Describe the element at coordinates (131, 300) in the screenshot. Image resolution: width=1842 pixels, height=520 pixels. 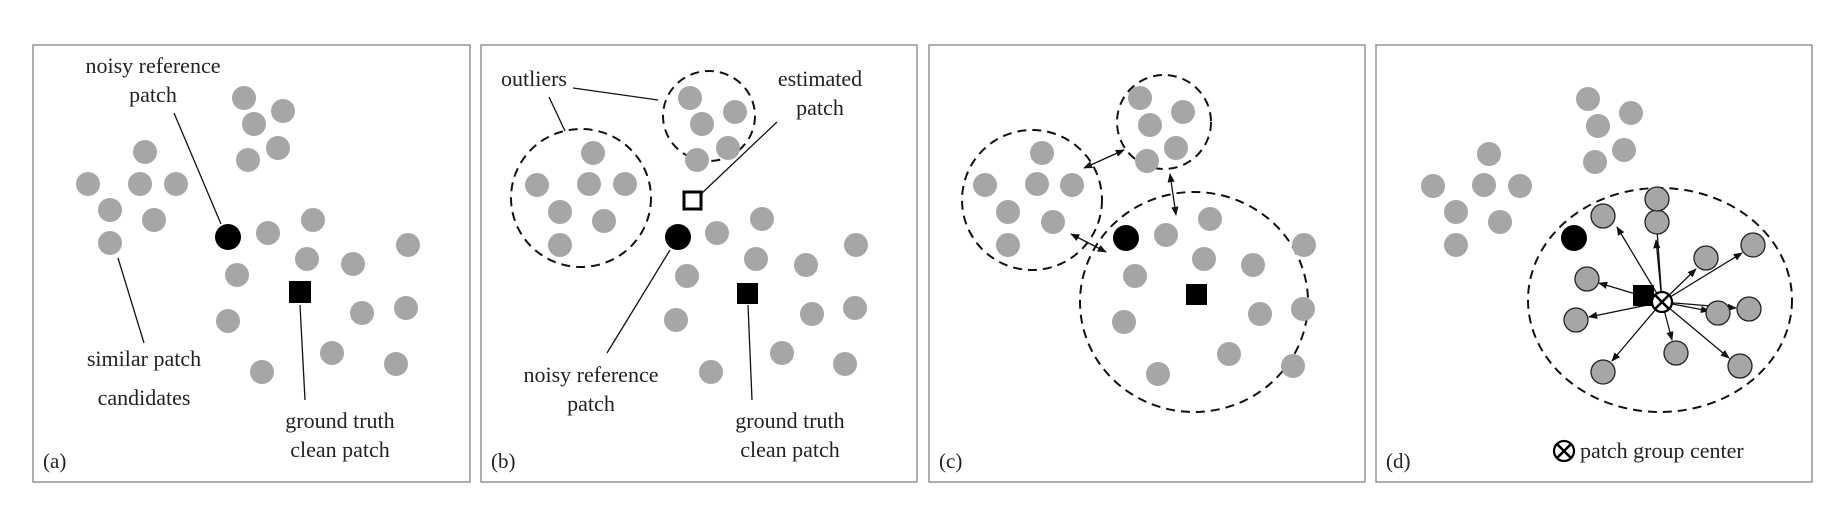
I see `leader-similar-a` at that location.